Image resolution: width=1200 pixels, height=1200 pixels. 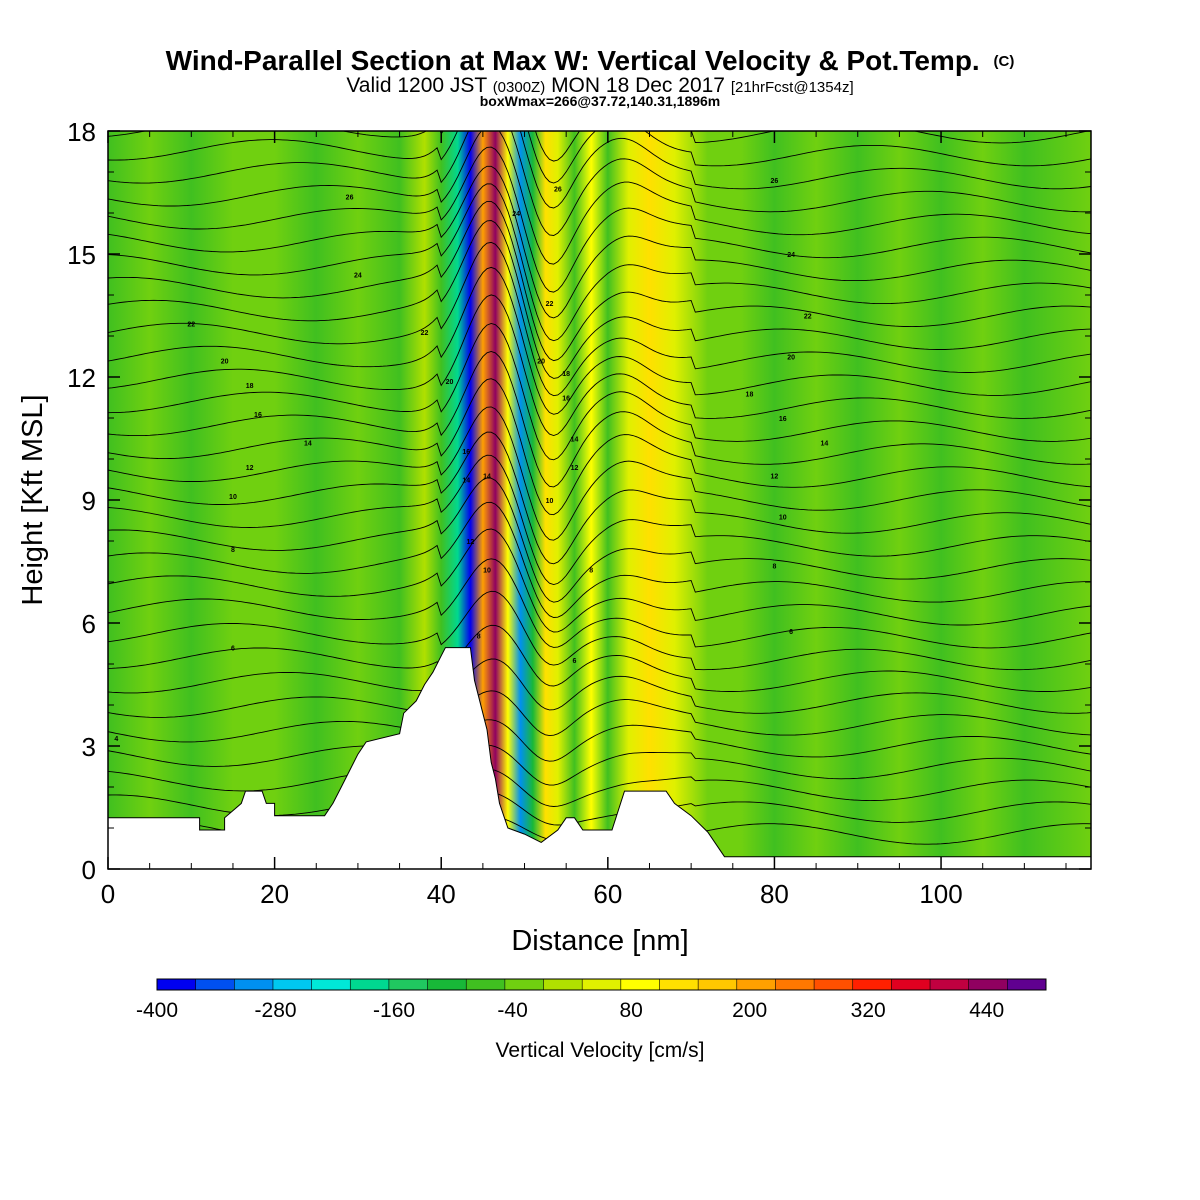 What do you see at coordinates (600, 1050) in the screenshot?
I see `colorbar-label: Vertical Velocity [cm/s]` at bounding box center [600, 1050].